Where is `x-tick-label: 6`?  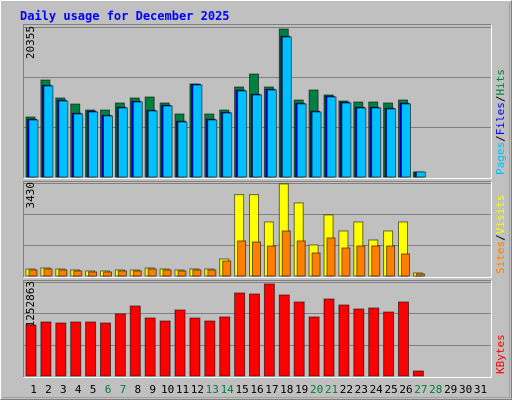 x-tick-label: 6 is located at coordinates (108, 389).